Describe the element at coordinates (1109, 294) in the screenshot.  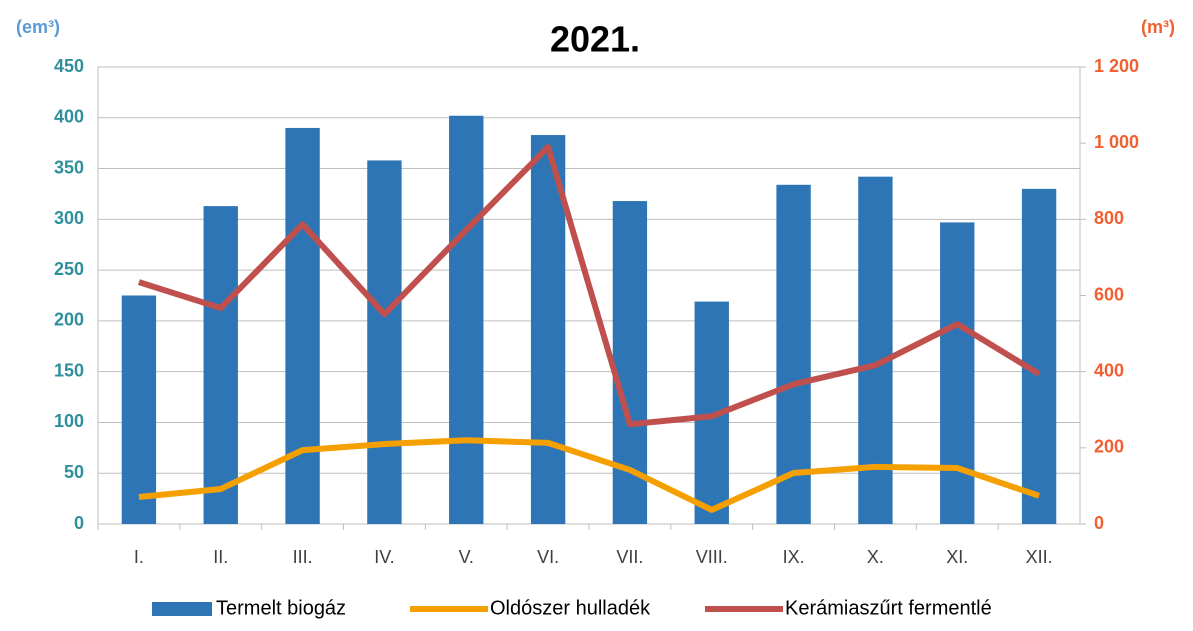
I see `y2-tick-label: 600` at that location.